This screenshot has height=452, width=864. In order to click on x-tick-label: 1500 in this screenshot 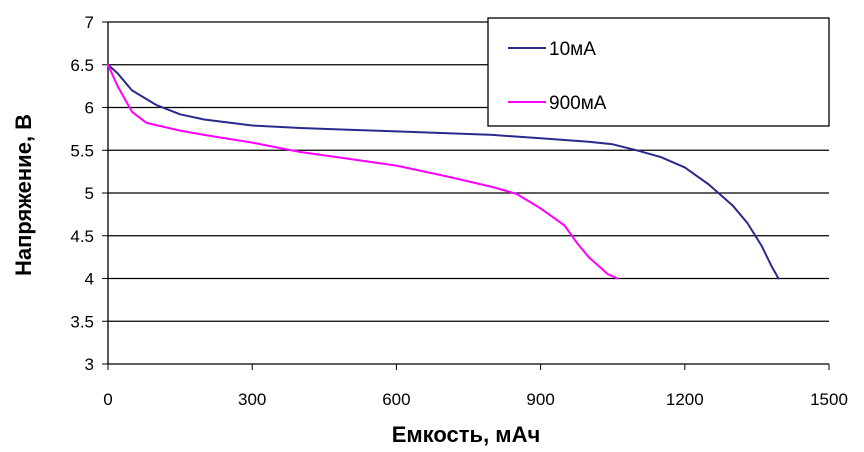, I will do `click(829, 399)`.